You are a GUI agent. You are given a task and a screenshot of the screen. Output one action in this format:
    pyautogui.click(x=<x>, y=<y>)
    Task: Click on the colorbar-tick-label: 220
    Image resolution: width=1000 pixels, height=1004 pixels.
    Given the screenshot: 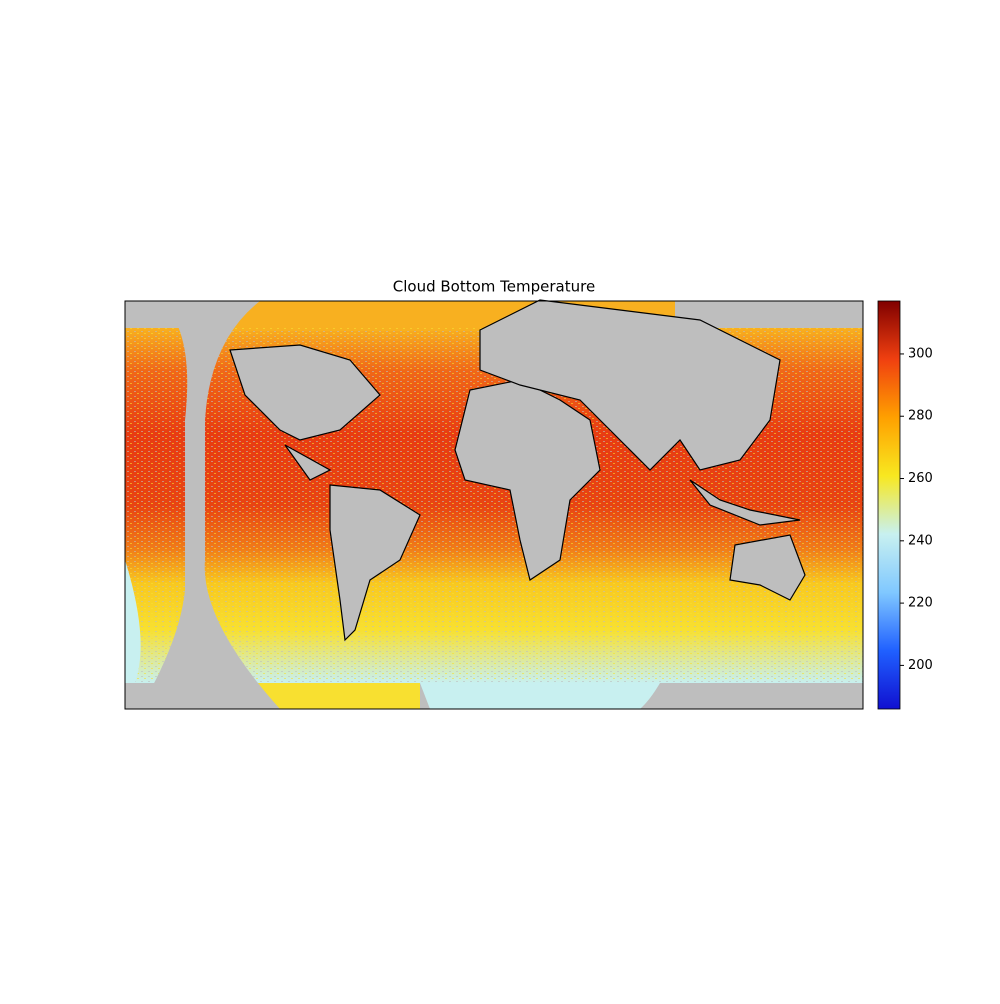 What is the action you would take?
    pyautogui.click(x=920, y=603)
    